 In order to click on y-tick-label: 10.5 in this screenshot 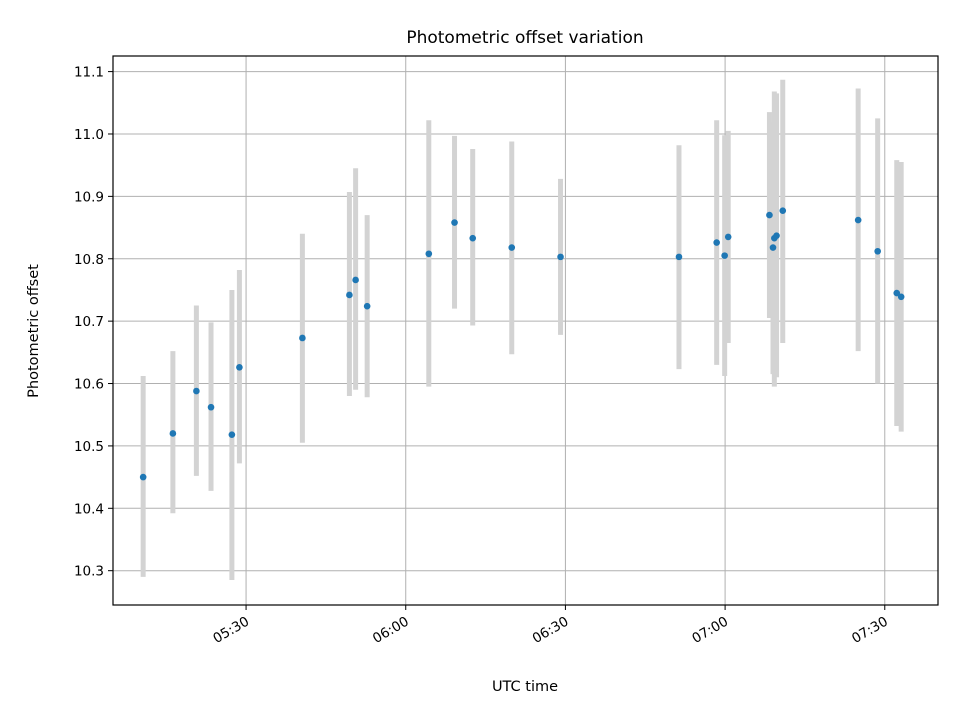, I will do `click(89, 447)`.